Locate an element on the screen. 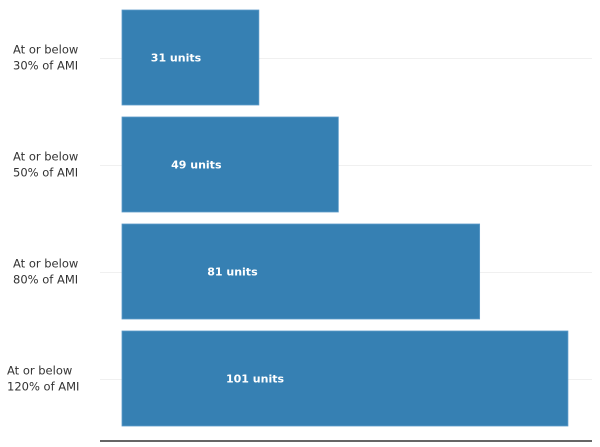 The image size is (600, 447). category-label: 30% of AMI is located at coordinates (45, 66).